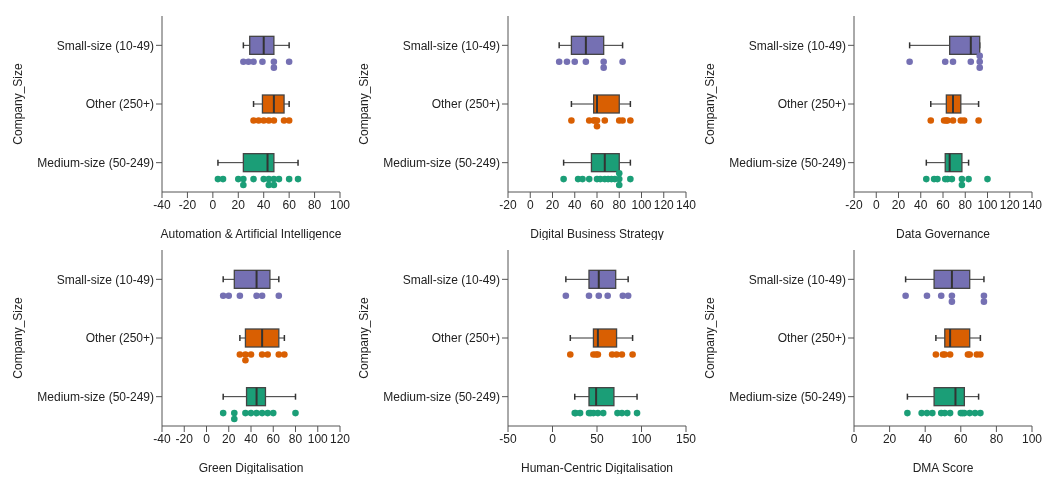 Image resolution: width=1056 pixels, height=481 pixels. What do you see at coordinates (597, 234) in the screenshot?
I see `x-axis-title: Digital Business Strategy` at bounding box center [597, 234].